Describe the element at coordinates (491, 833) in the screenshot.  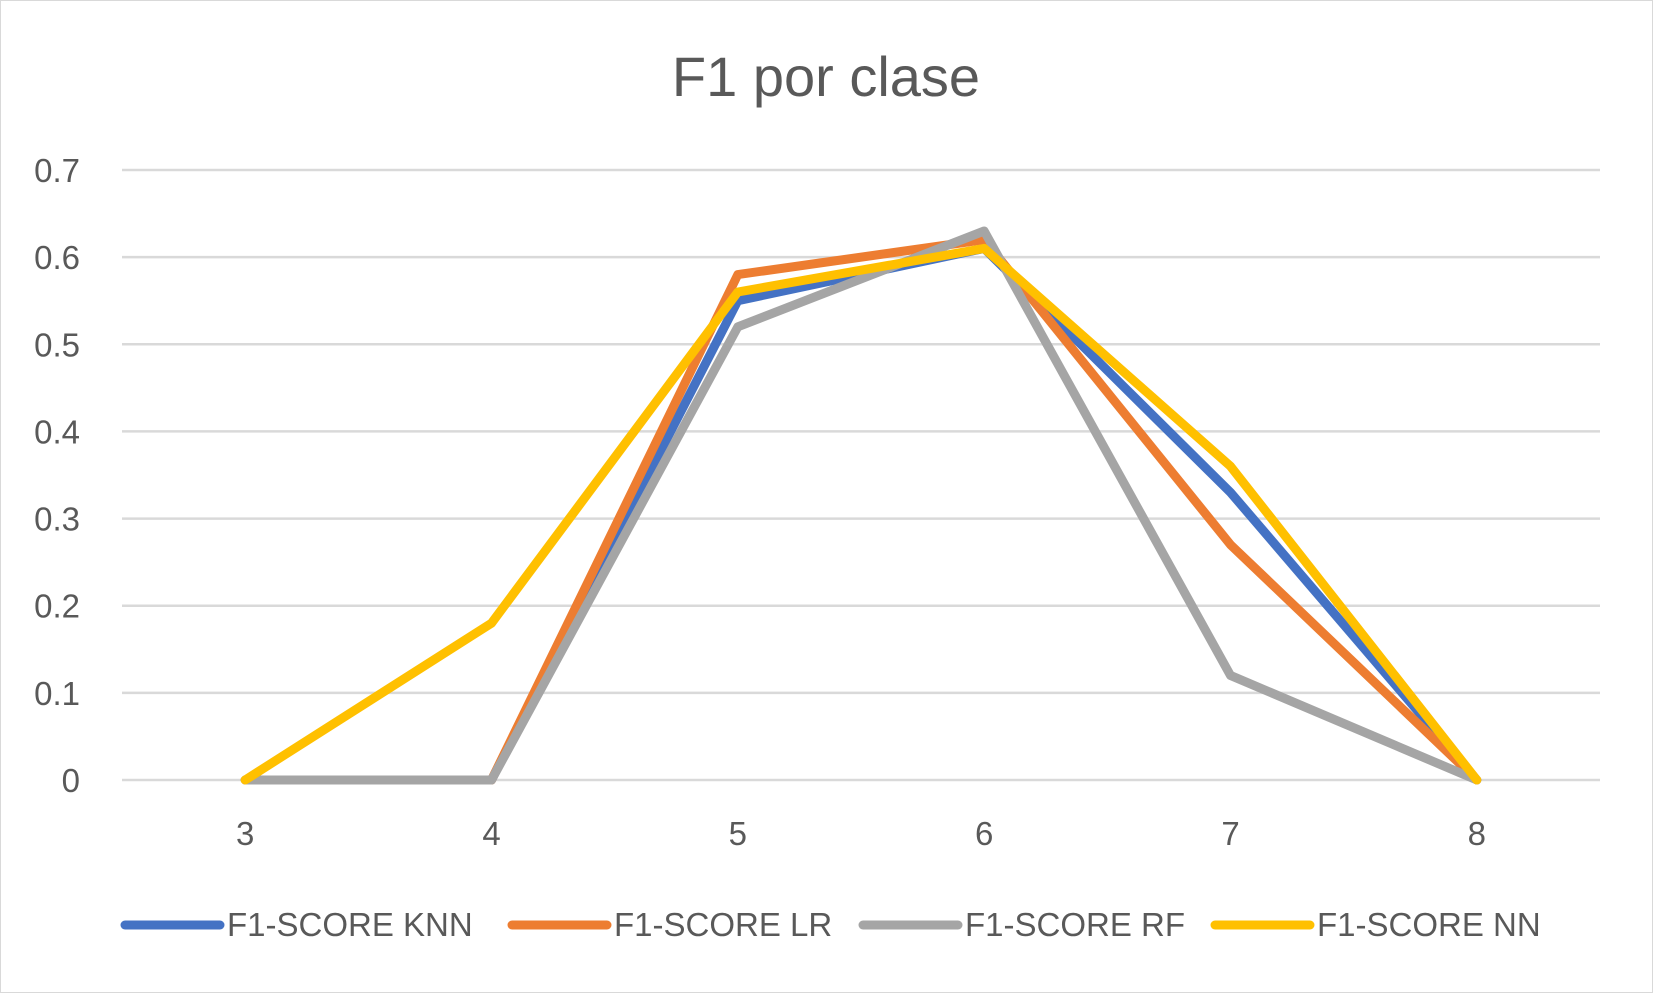
I see `x-tick-label: 4` at that location.